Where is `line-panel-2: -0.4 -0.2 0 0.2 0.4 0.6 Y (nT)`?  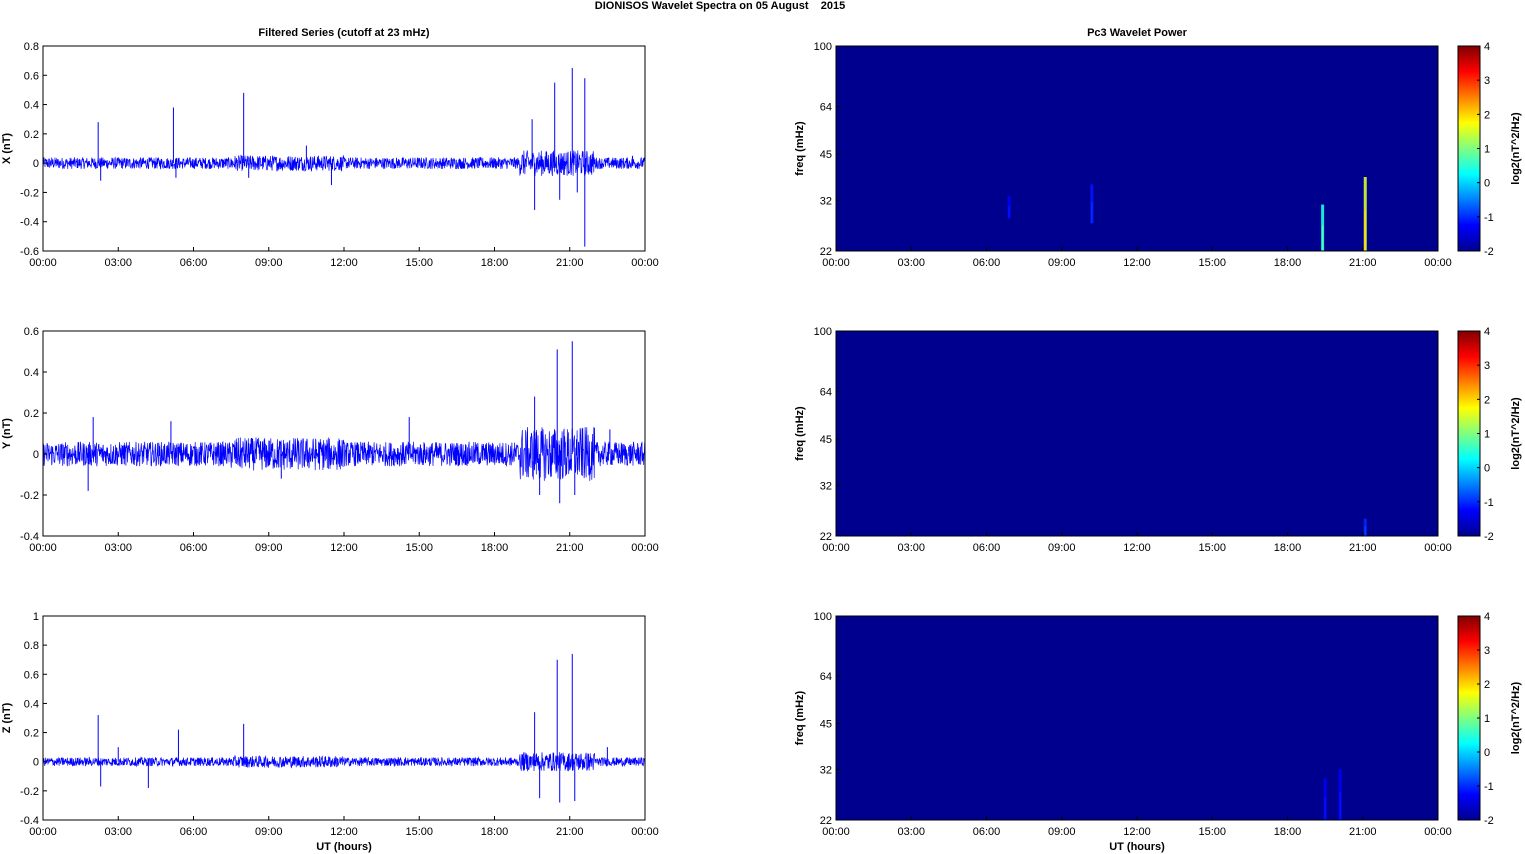
line-panel-2: -0.4 -0.2 0 0.2 0.4 0.6 Y (nT) is located at coordinates (323, 434).